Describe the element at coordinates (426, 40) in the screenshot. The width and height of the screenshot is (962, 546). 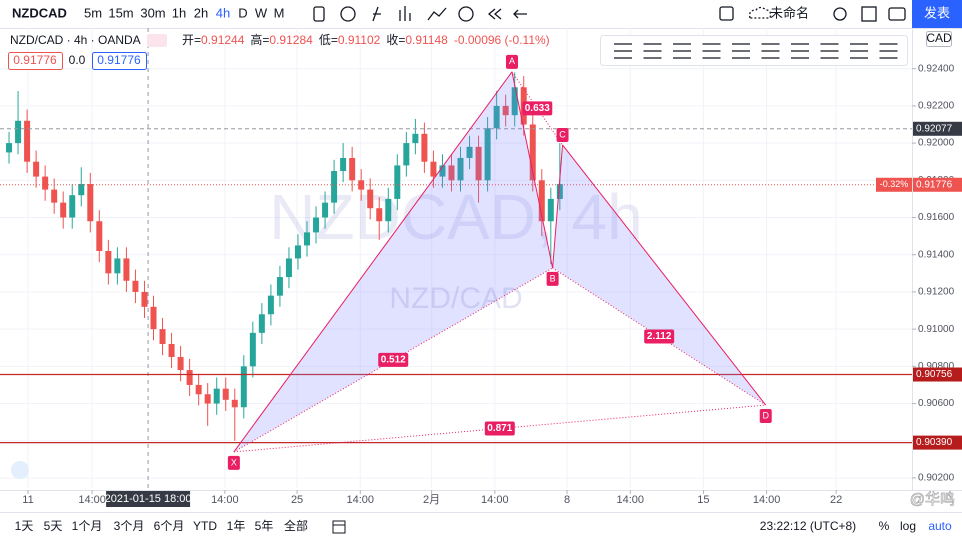
I see `ohlc-value: 0.91148` at that location.